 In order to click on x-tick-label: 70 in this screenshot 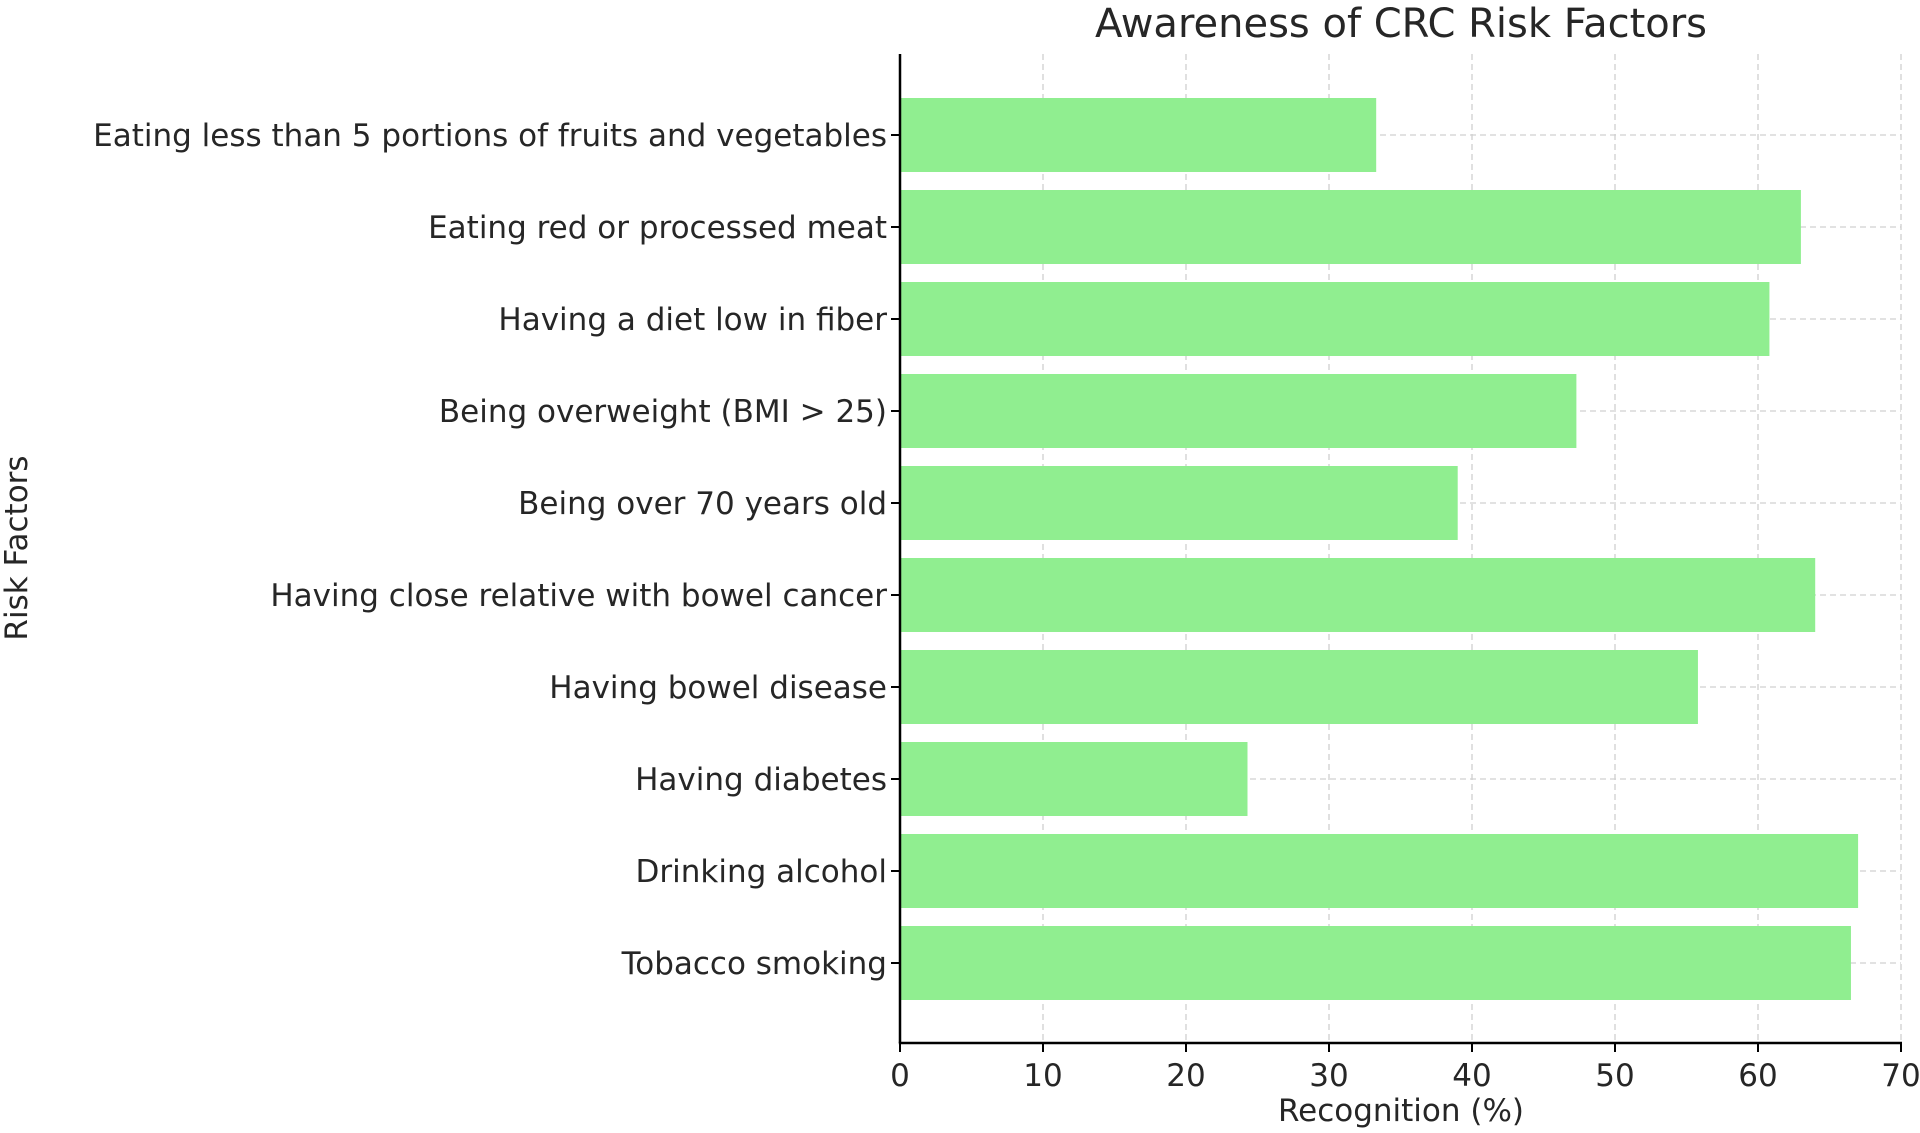, I will do `click(1900, 1076)`.